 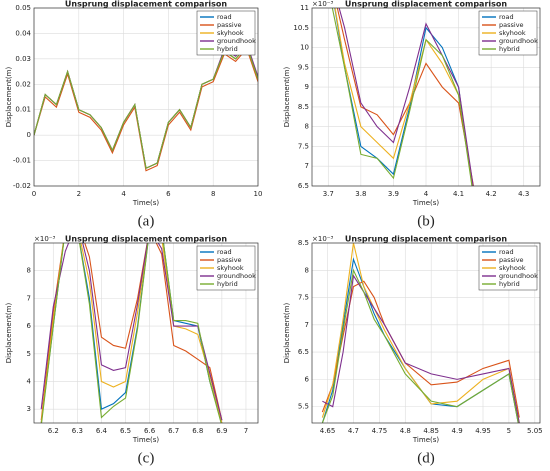 What do you see at coordinates (150, 431) in the screenshot?
I see `x-tick-label: 6.6` at bounding box center [150, 431].